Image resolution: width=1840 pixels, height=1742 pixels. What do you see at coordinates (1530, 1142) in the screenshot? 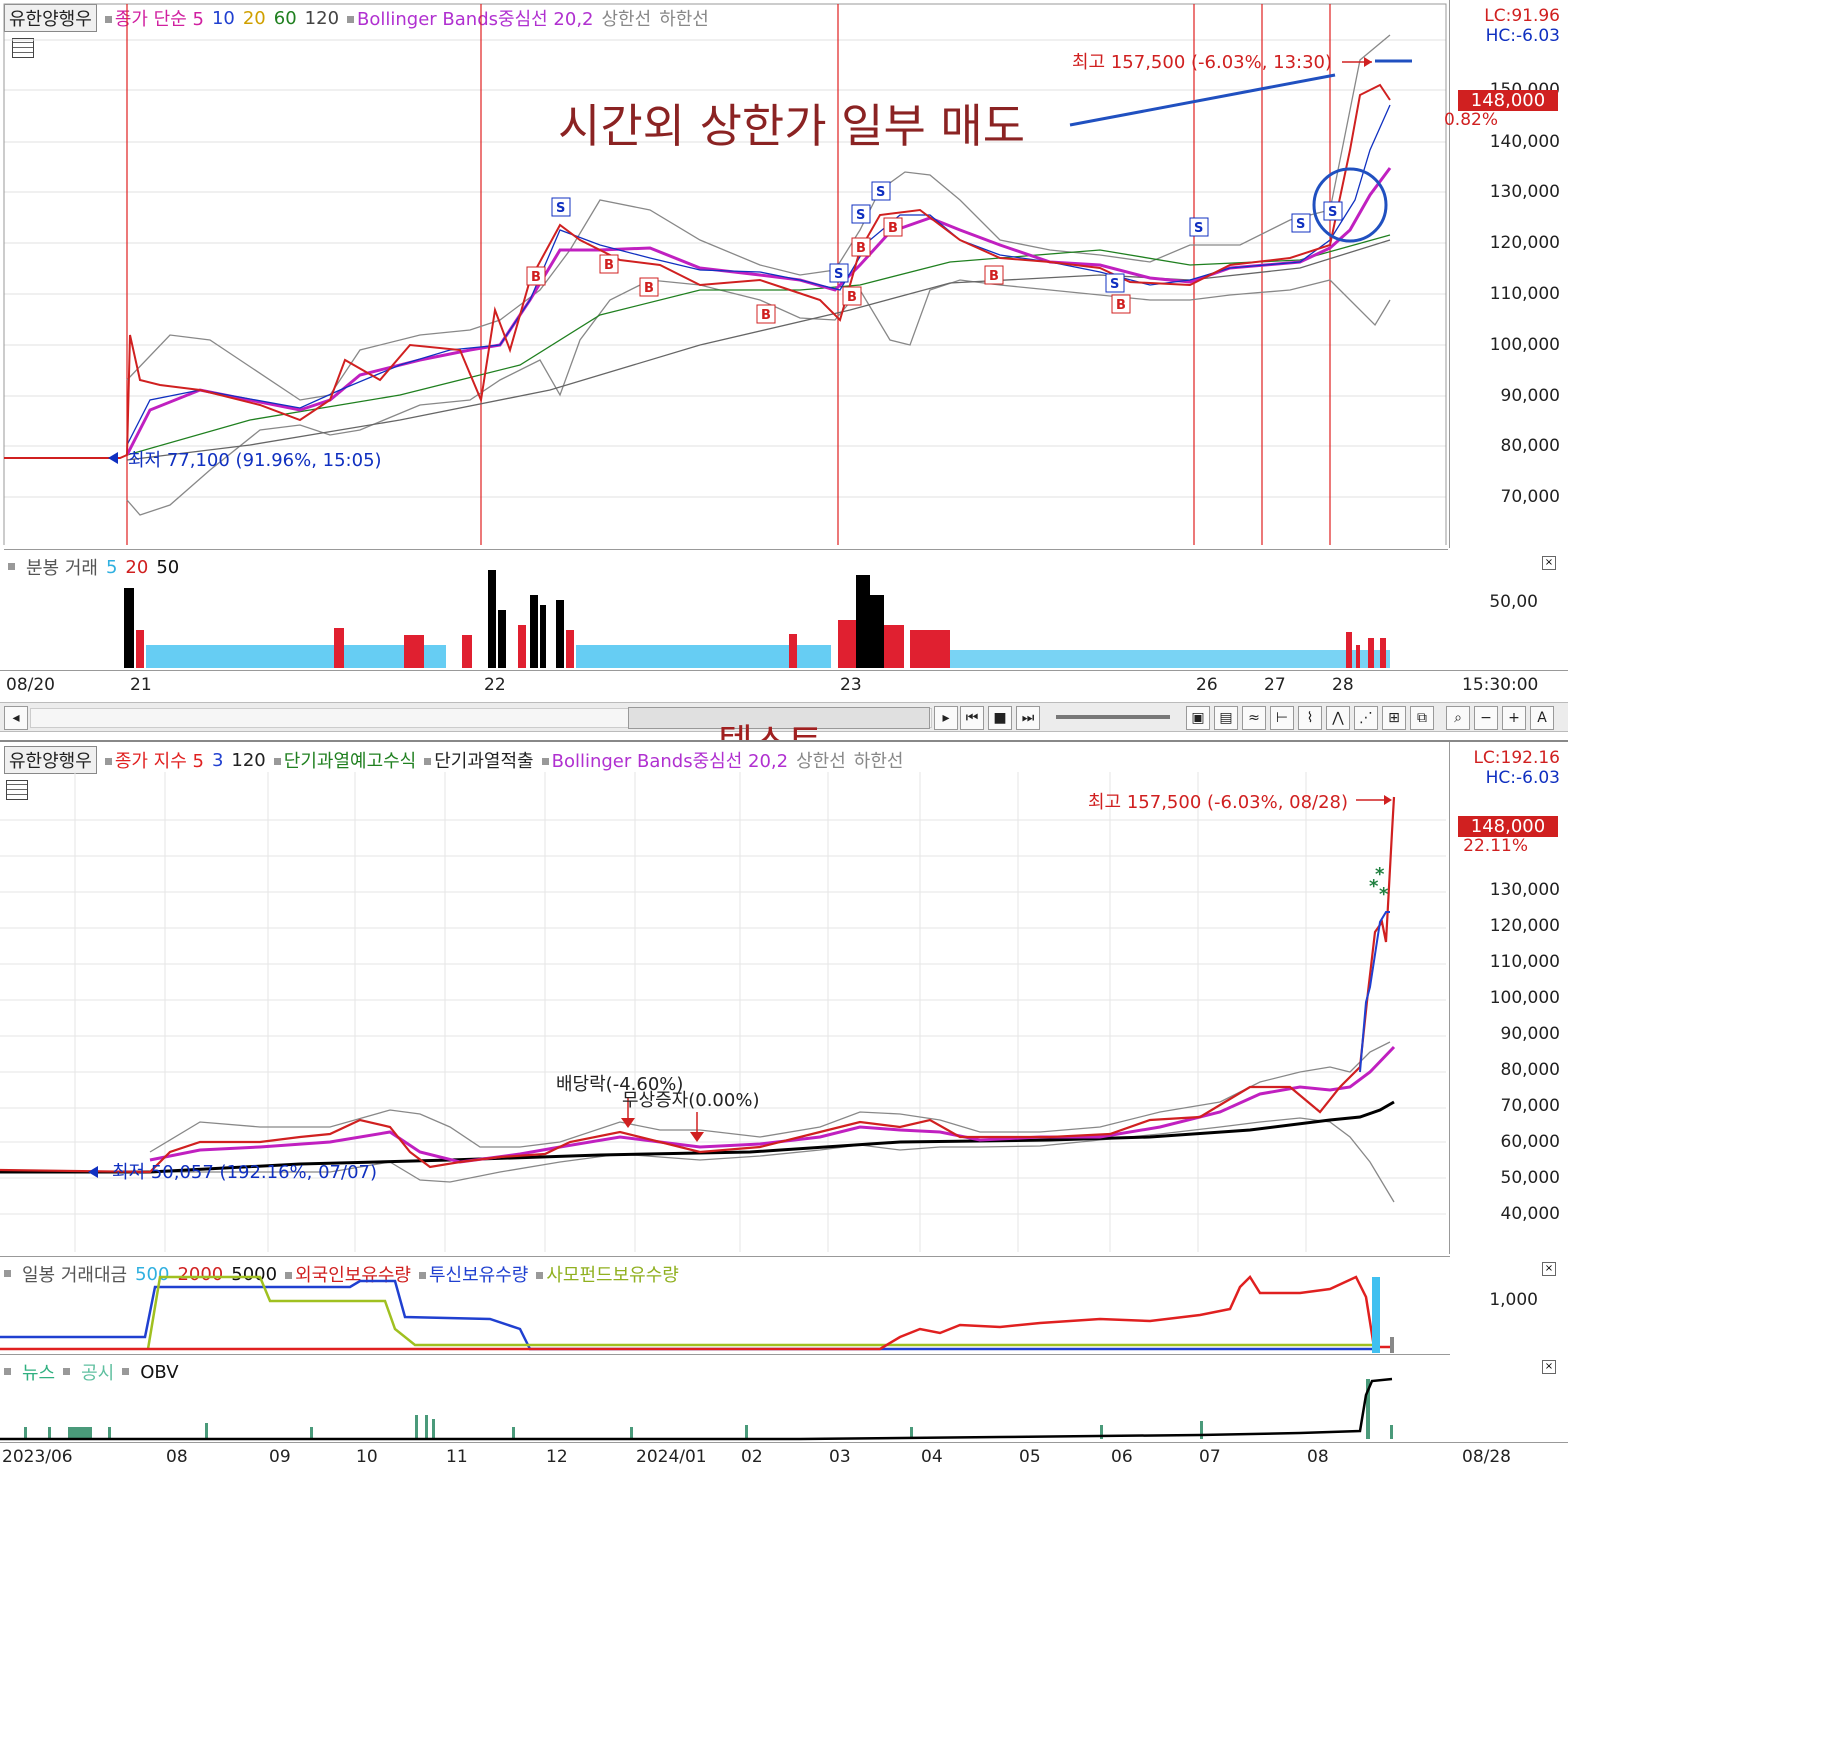
I see `bottom-y-tick: 60,000` at bounding box center [1530, 1142].